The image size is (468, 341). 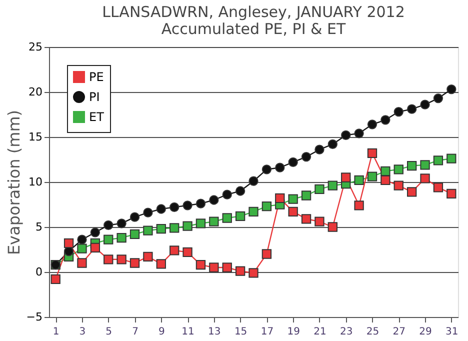 What do you see at coordinates (34, 317) in the screenshot?
I see `y-tick-label: −5` at bounding box center [34, 317].